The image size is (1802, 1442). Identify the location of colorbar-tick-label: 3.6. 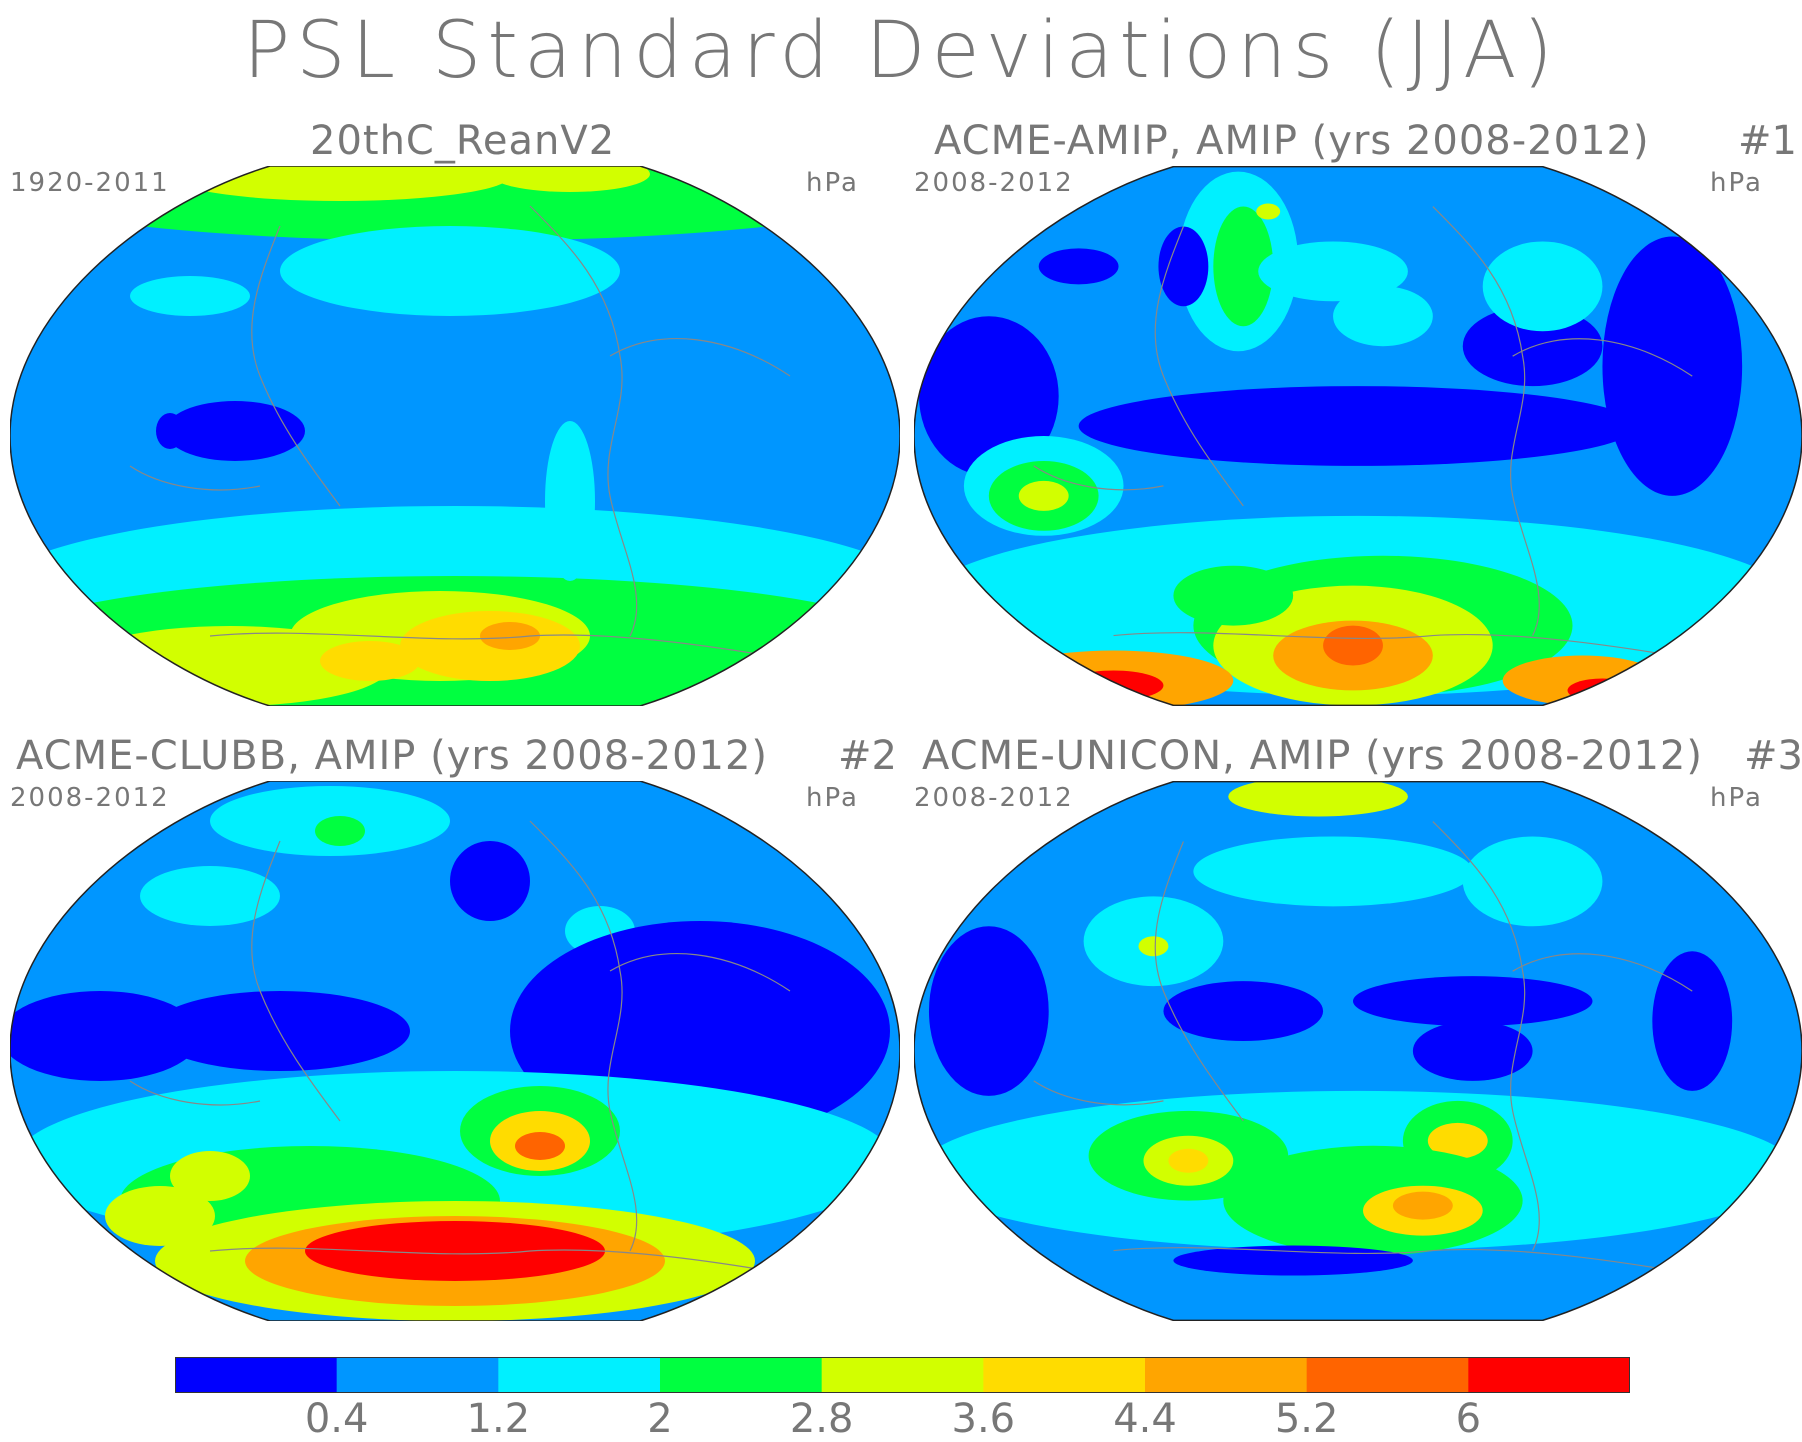
(983, 1419).